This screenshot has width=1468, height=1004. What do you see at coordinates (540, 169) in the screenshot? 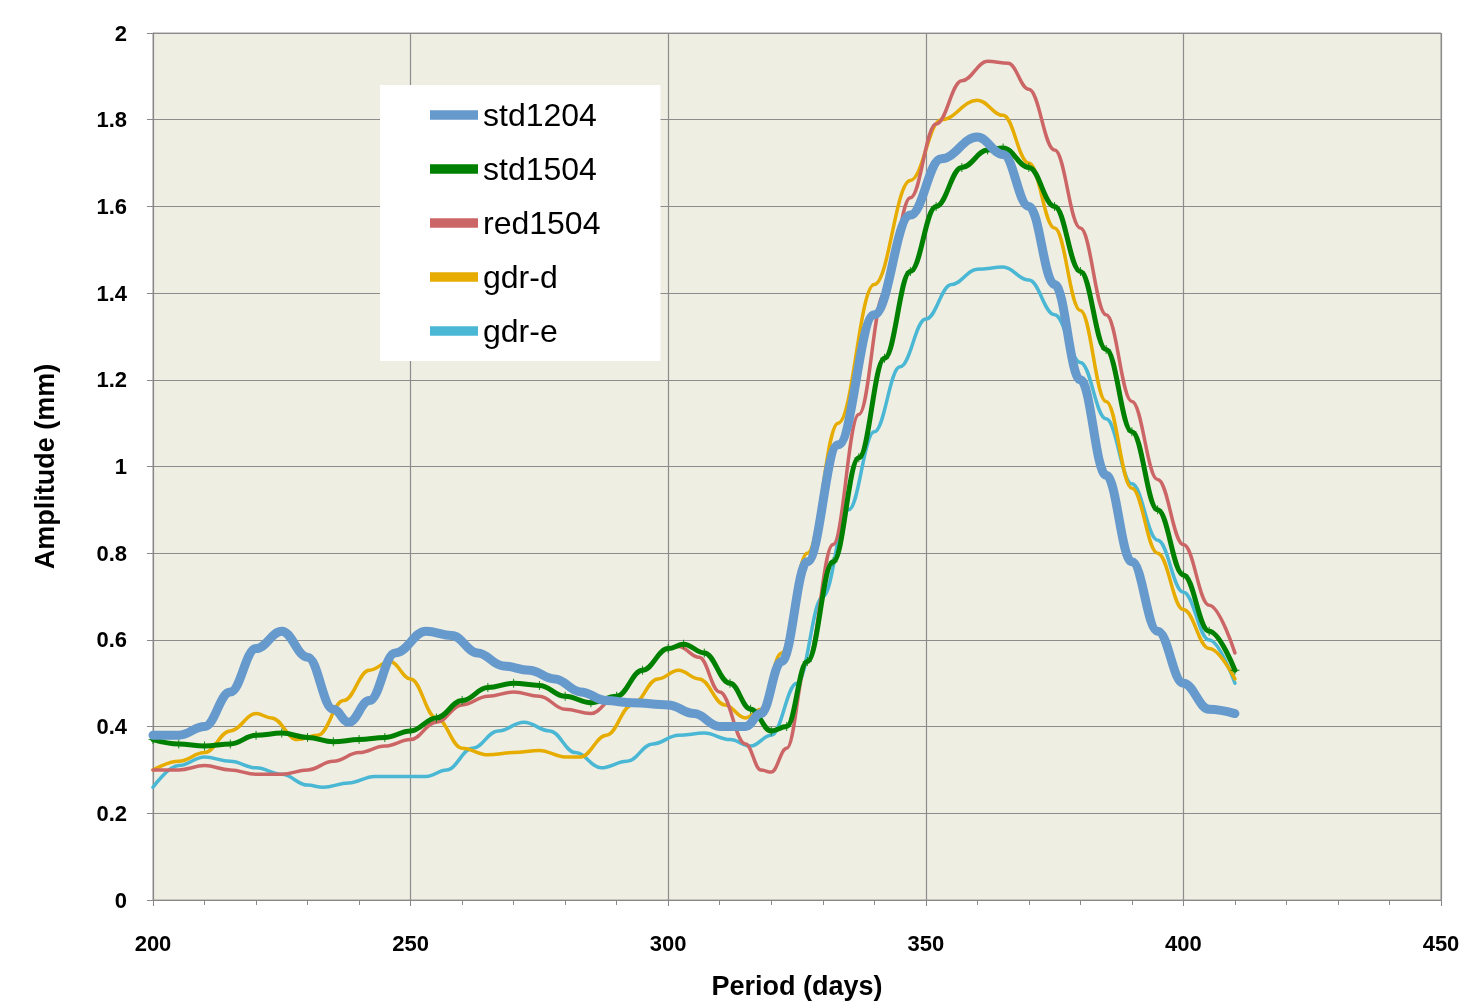
I see `legend-label: std1504` at bounding box center [540, 169].